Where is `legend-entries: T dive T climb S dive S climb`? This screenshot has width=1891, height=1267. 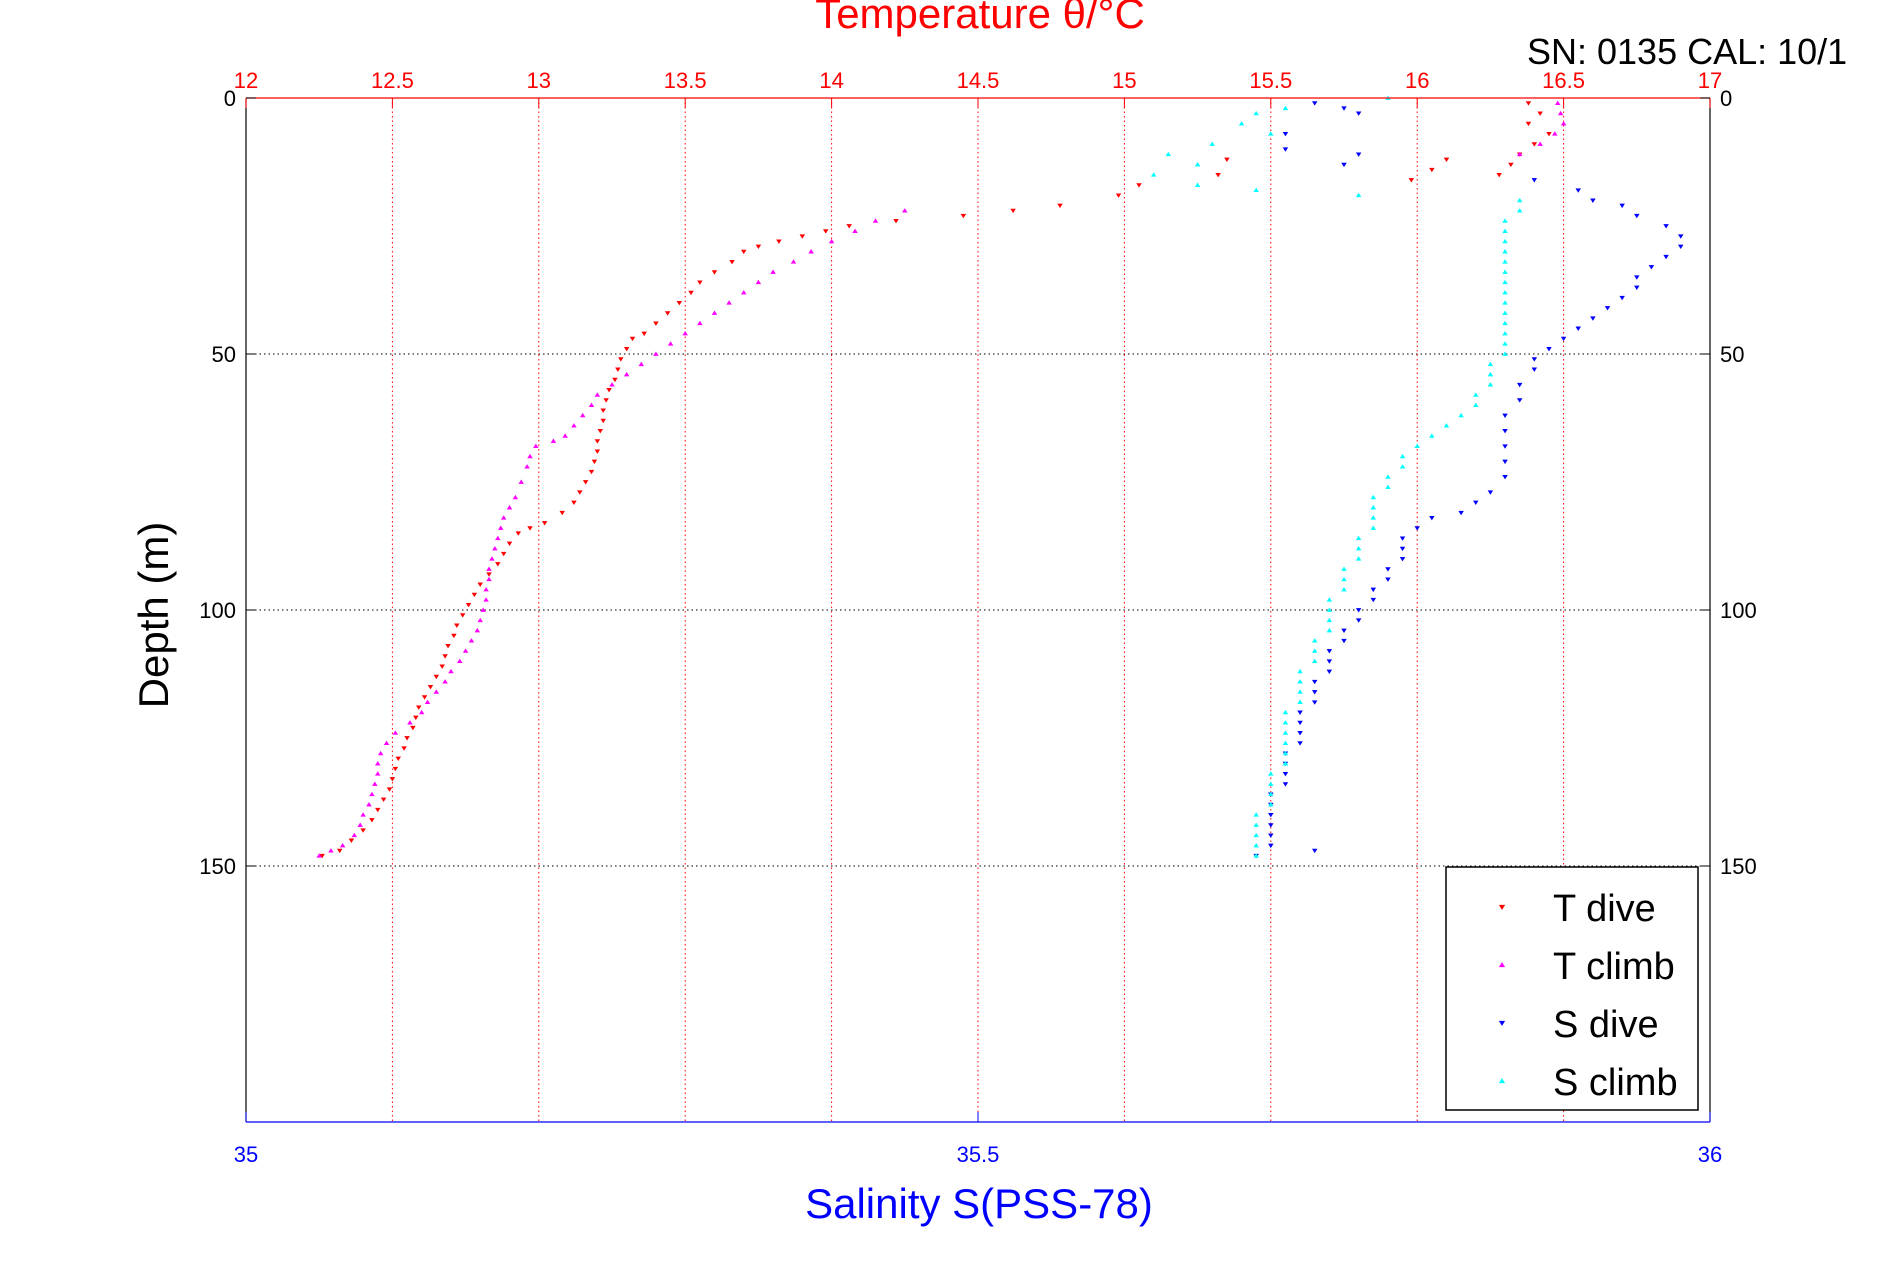 legend-entries: T dive T climb S dive S climb is located at coordinates (1588, 996).